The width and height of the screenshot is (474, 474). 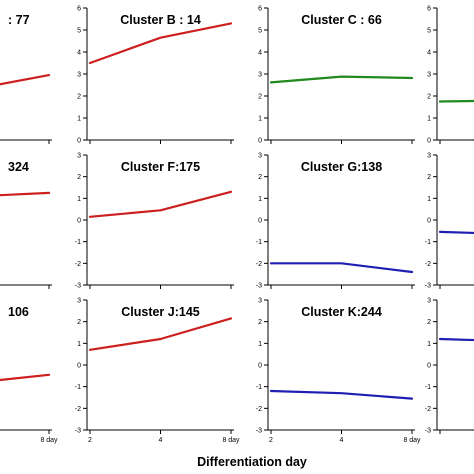 I want to click on chart-panel: -3 -2 -1 0 1 2 3 2 4 8 day Cluster K:244, so click(x=338, y=371).